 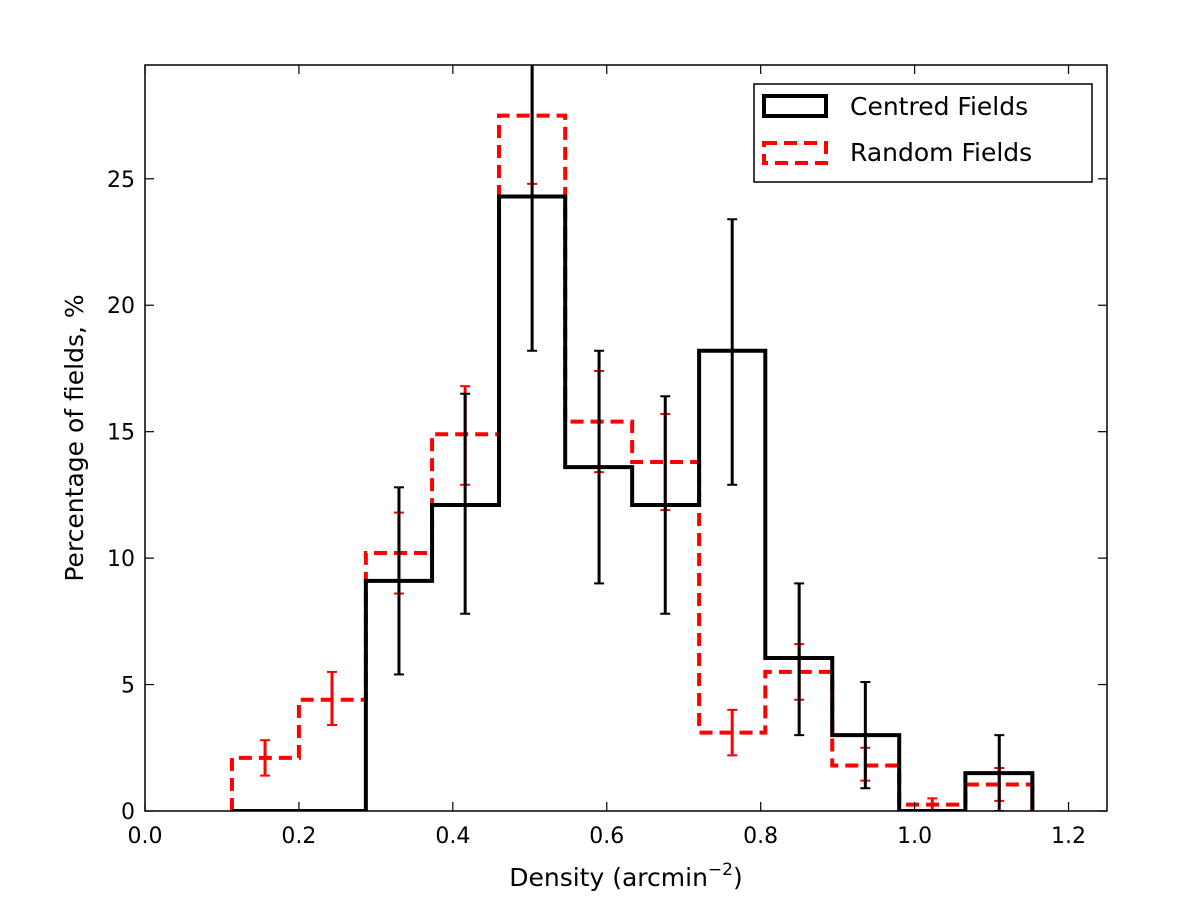 What do you see at coordinates (738, 877) in the screenshot?
I see `x-axis-label-close: )` at bounding box center [738, 877].